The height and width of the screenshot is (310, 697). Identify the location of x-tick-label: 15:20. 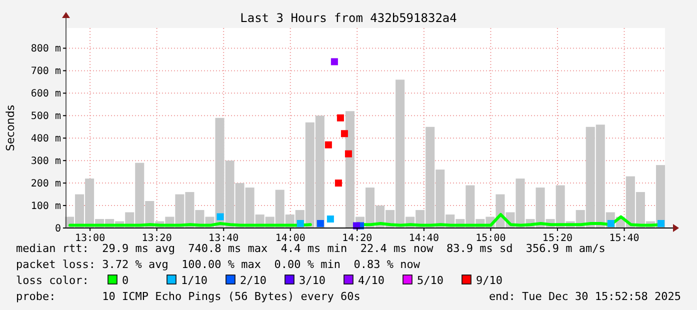
(557, 238).